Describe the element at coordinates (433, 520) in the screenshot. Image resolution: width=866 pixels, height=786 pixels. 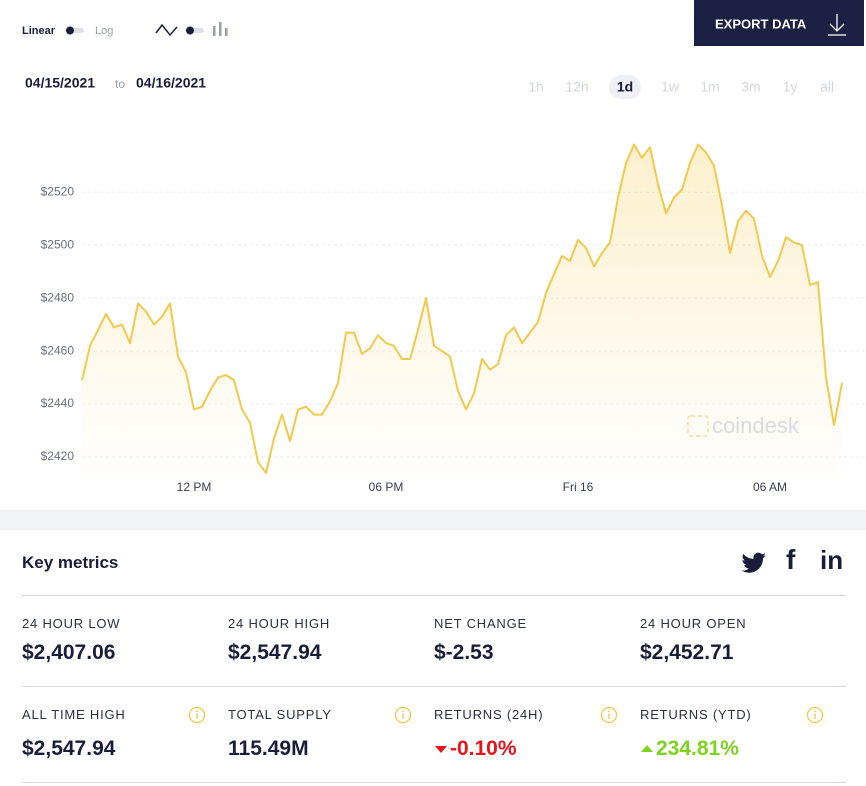
I see `divider-band` at that location.